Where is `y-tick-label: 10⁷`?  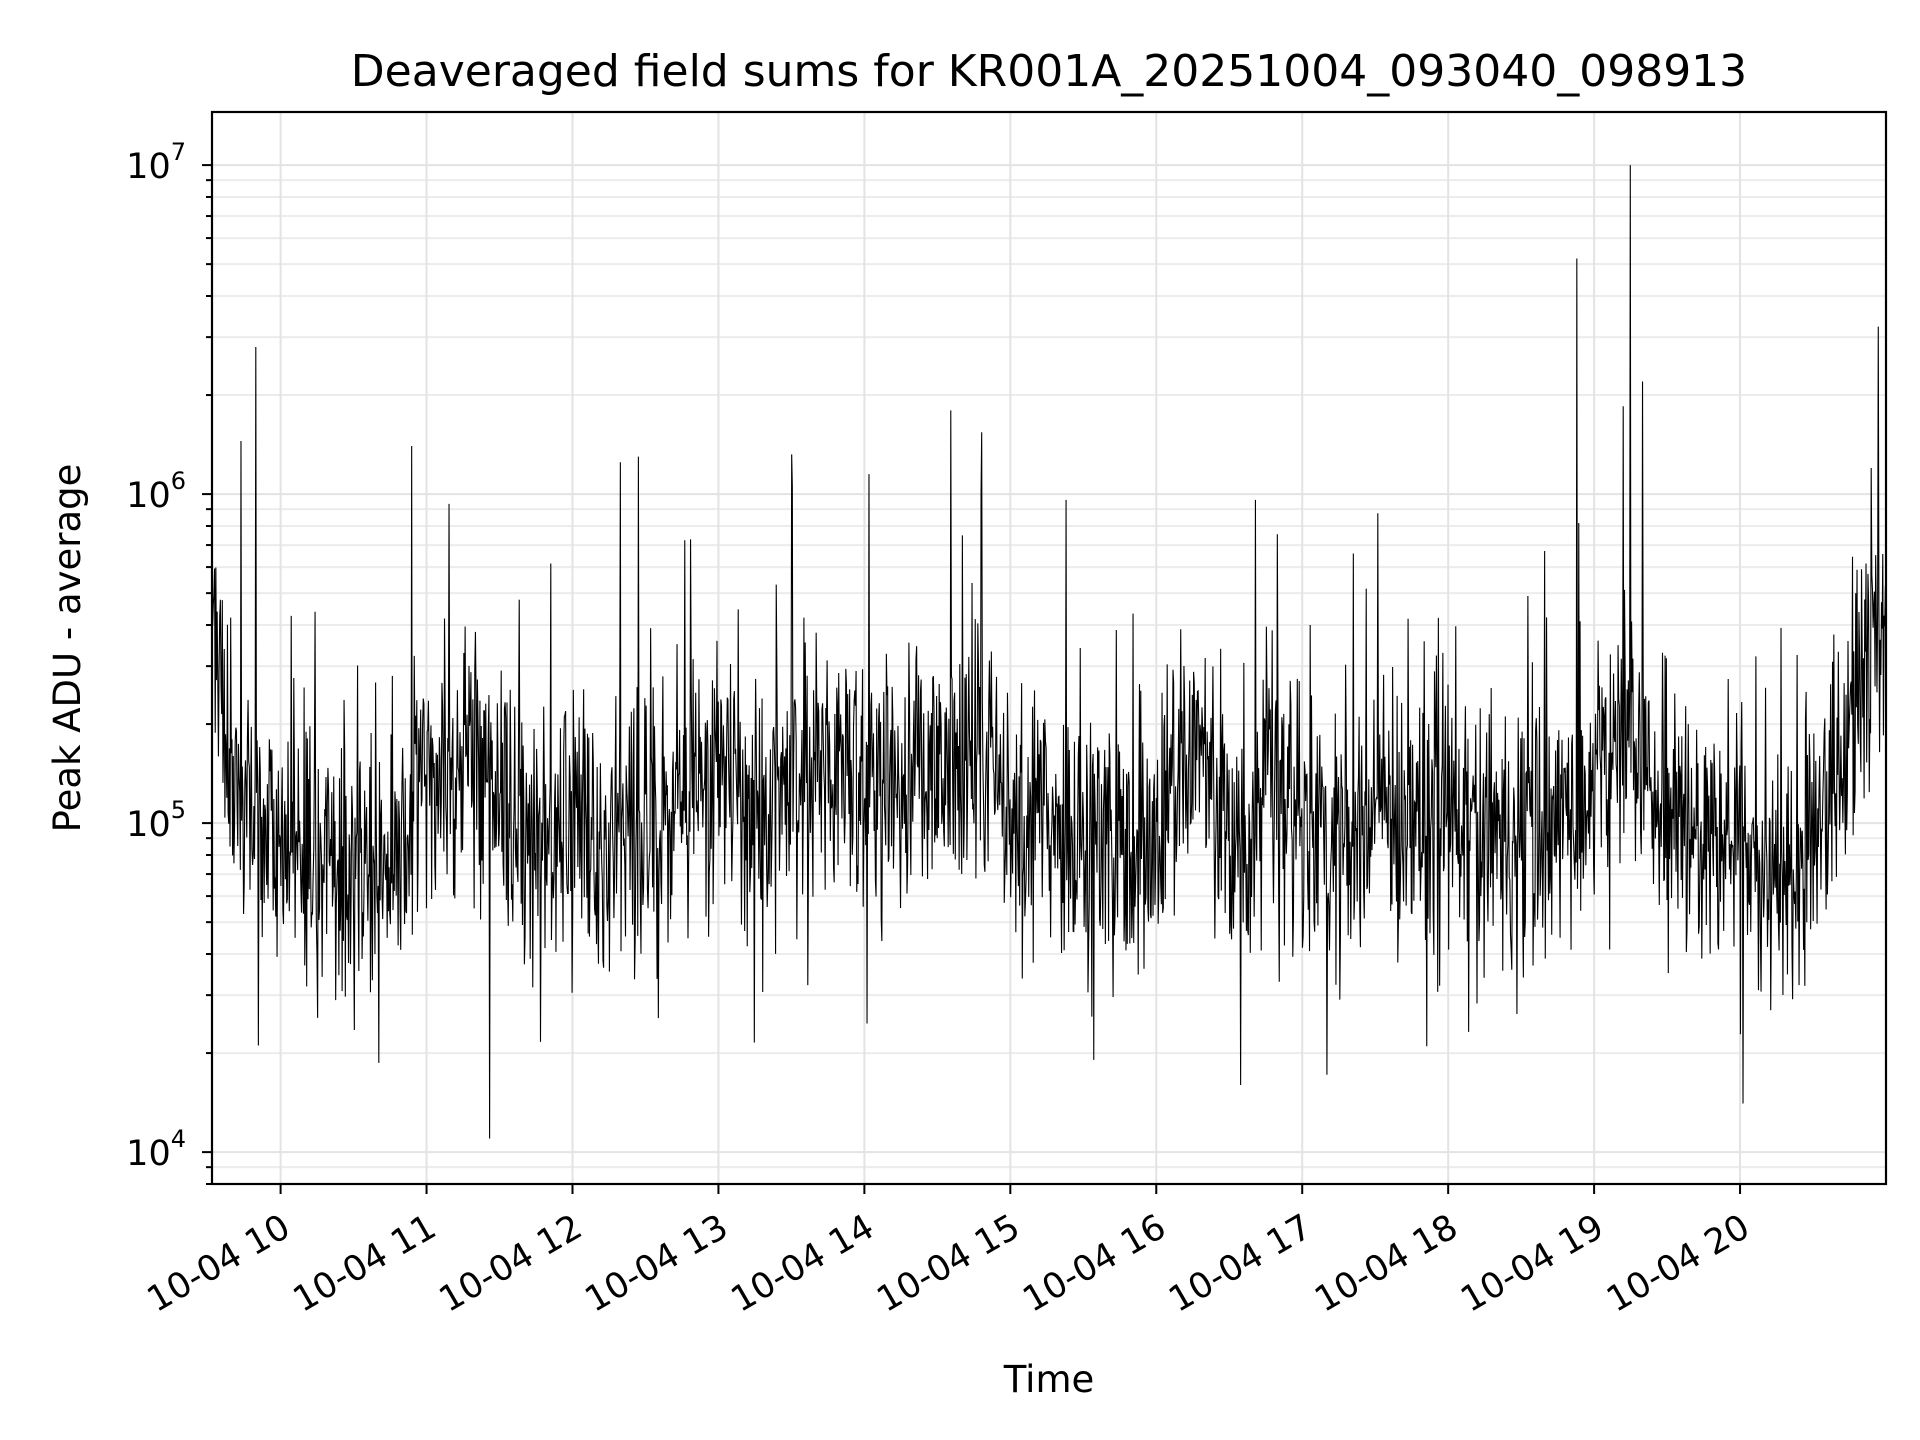
y-tick-label: 10⁷ is located at coordinates (156, 162).